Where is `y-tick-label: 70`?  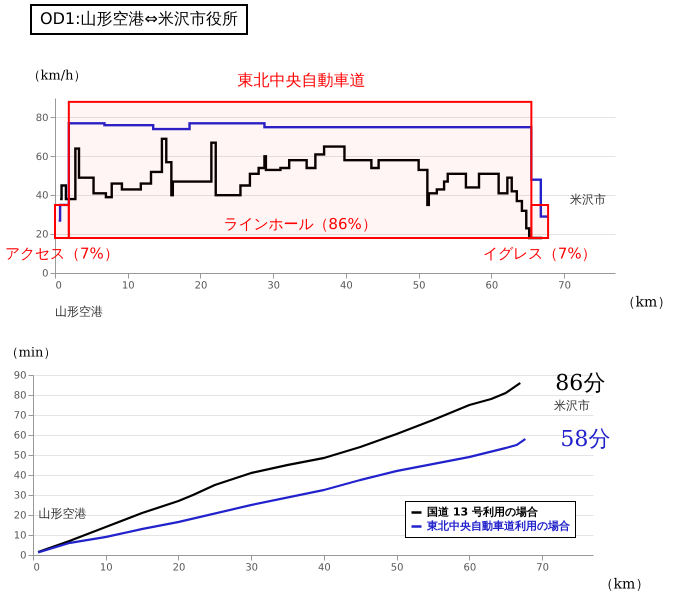
y-tick-label: 70 is located at coordinates (20, 416).